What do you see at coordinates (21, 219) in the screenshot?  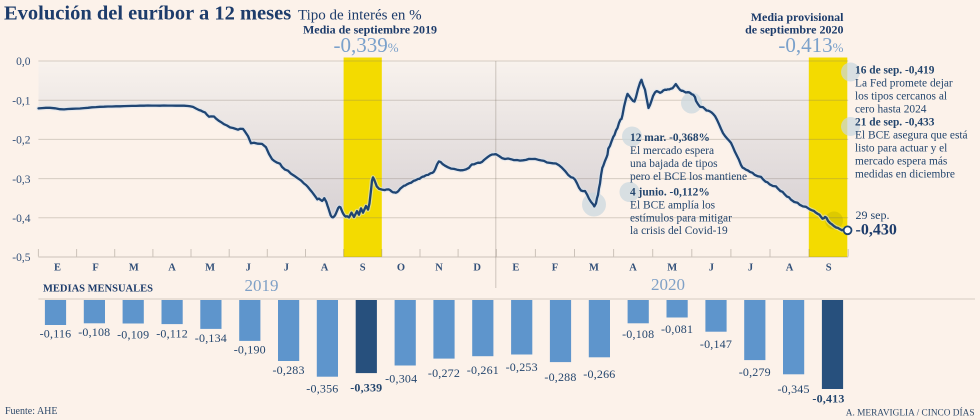 I see `svg-text: -0,4` at bounding box center [21, 219].